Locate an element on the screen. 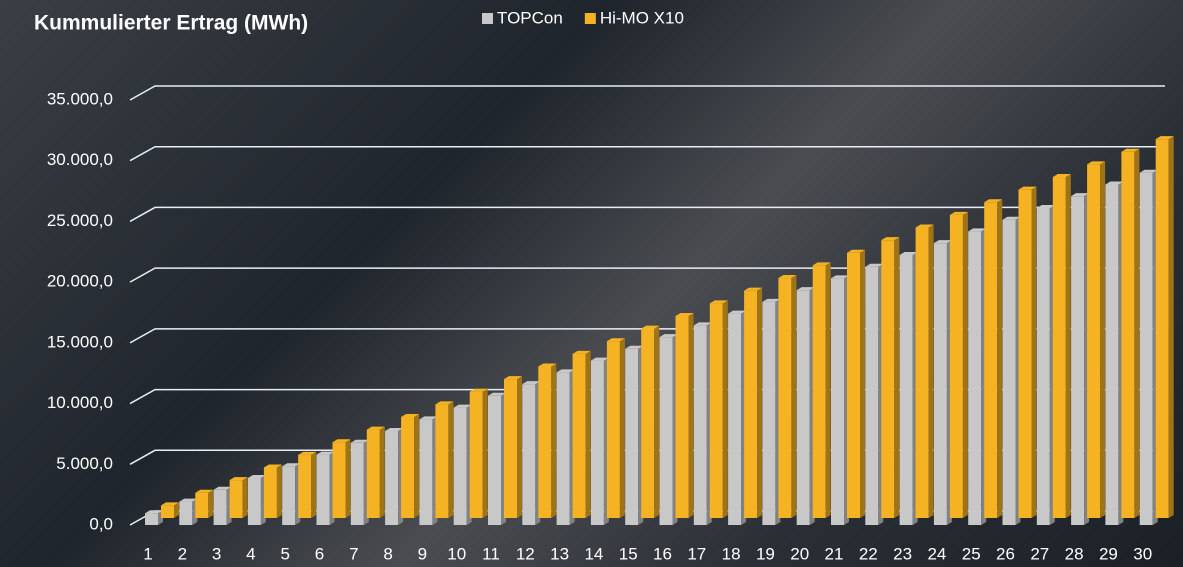 The height and width of the screenshot is (567, 1183). x-tick-label: 6 is located at coordinates (319, 553).